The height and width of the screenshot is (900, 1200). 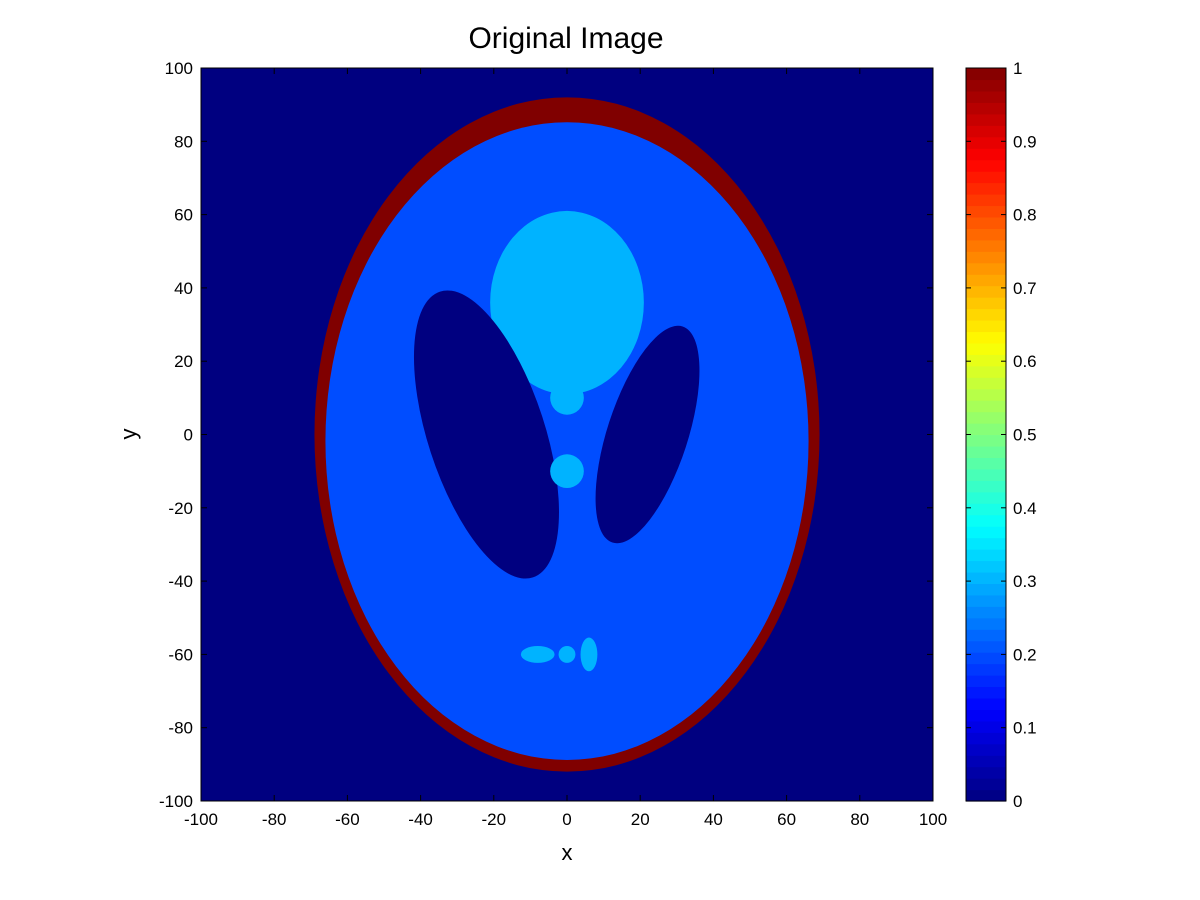 I want to click on y-tick-label: -80, so click(x=180, y=728).